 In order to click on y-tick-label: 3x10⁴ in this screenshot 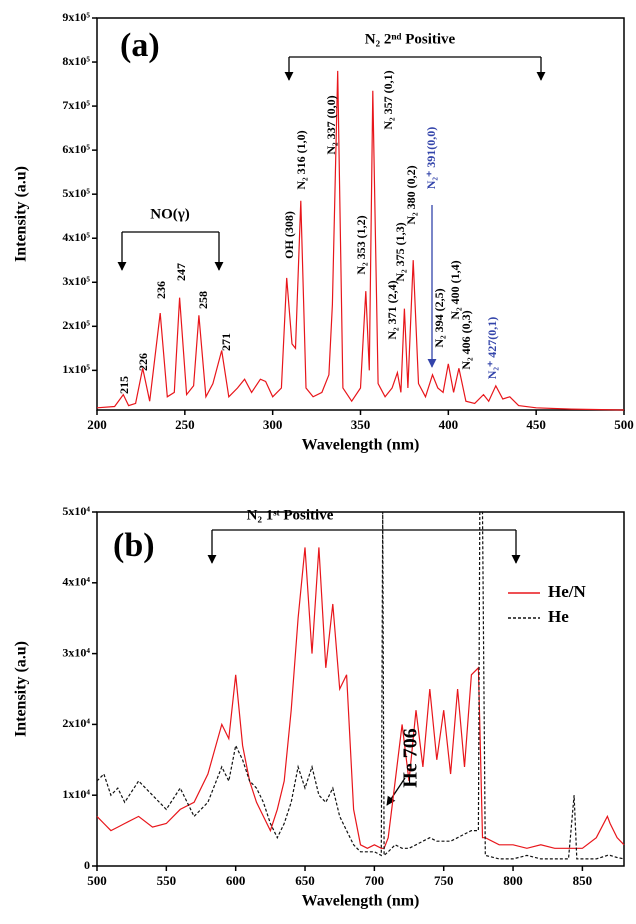, I will do `click(76, 652)`.